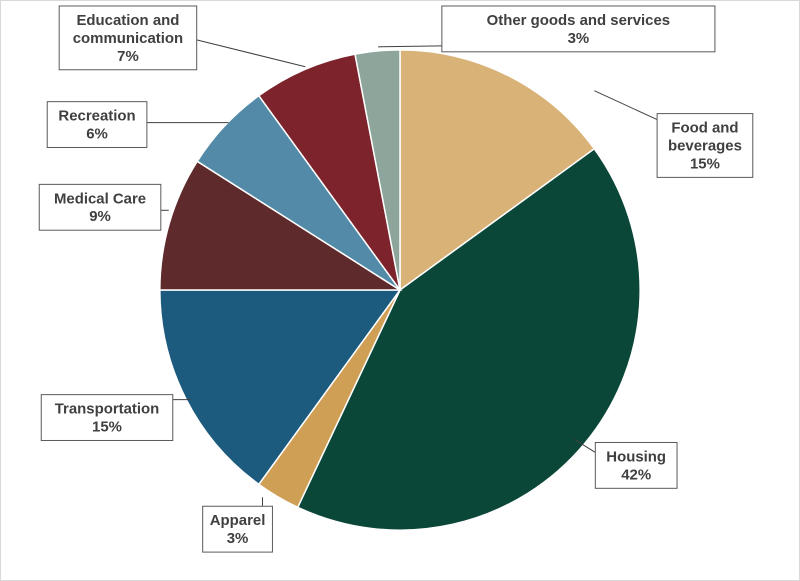 The height and width of the screenshot is (581, 800). Describe the element at coordinates (281, 225) in the screenshot. I see `slice-medical-care` at that location.